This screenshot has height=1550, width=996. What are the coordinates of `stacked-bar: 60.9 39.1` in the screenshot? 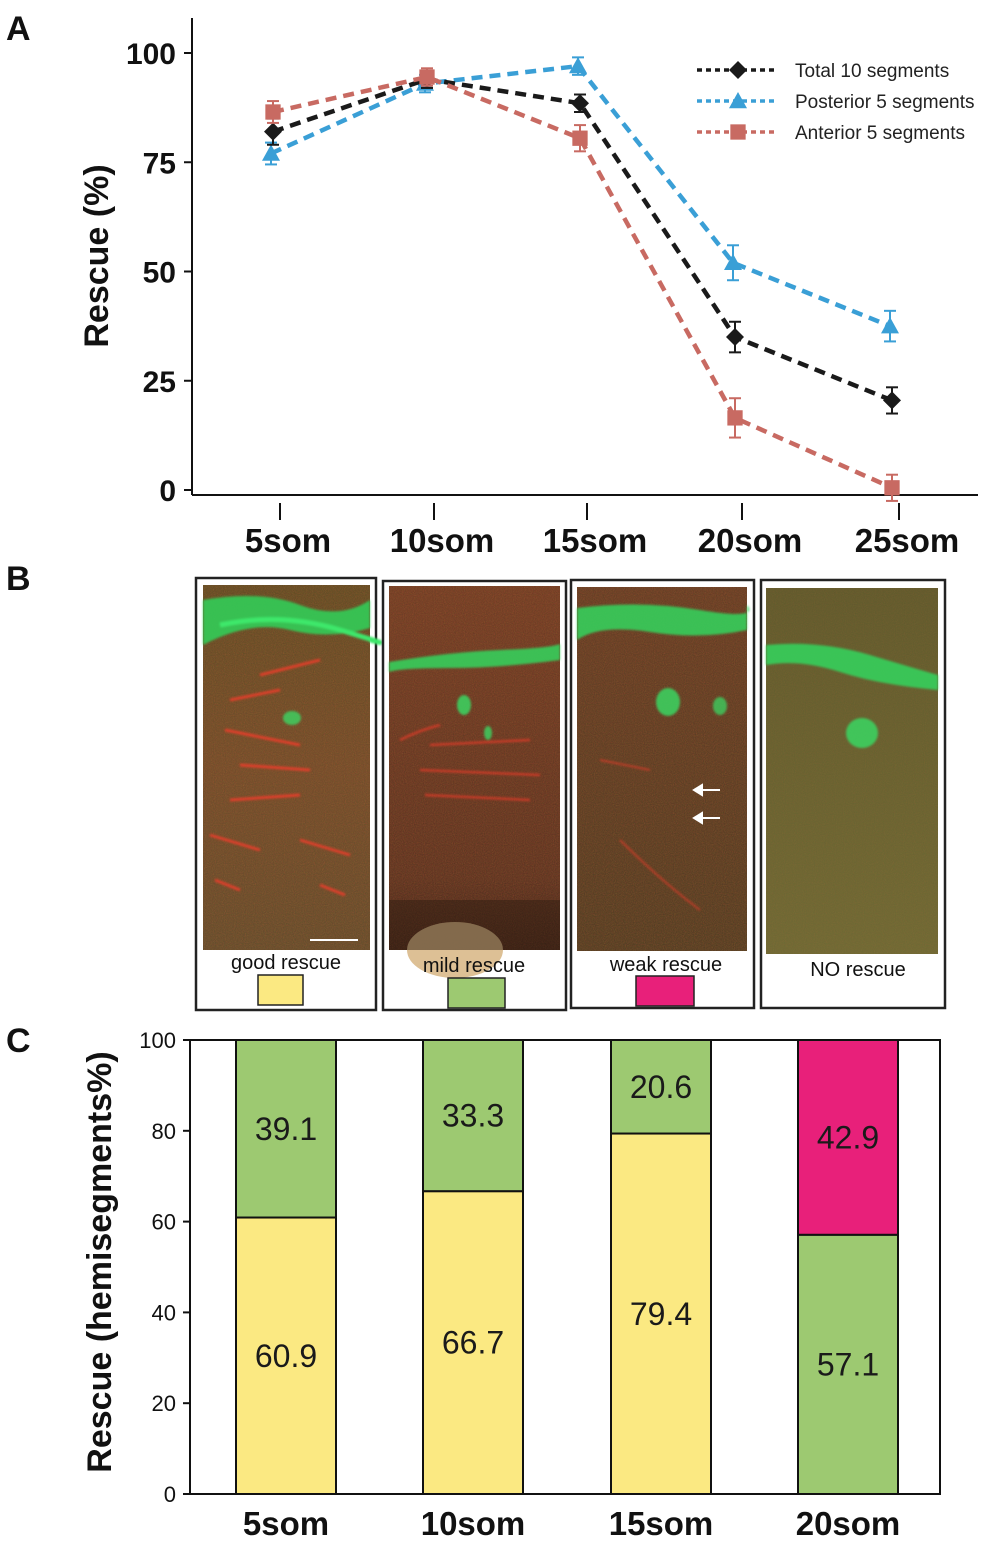 It's located at (286, 1267).